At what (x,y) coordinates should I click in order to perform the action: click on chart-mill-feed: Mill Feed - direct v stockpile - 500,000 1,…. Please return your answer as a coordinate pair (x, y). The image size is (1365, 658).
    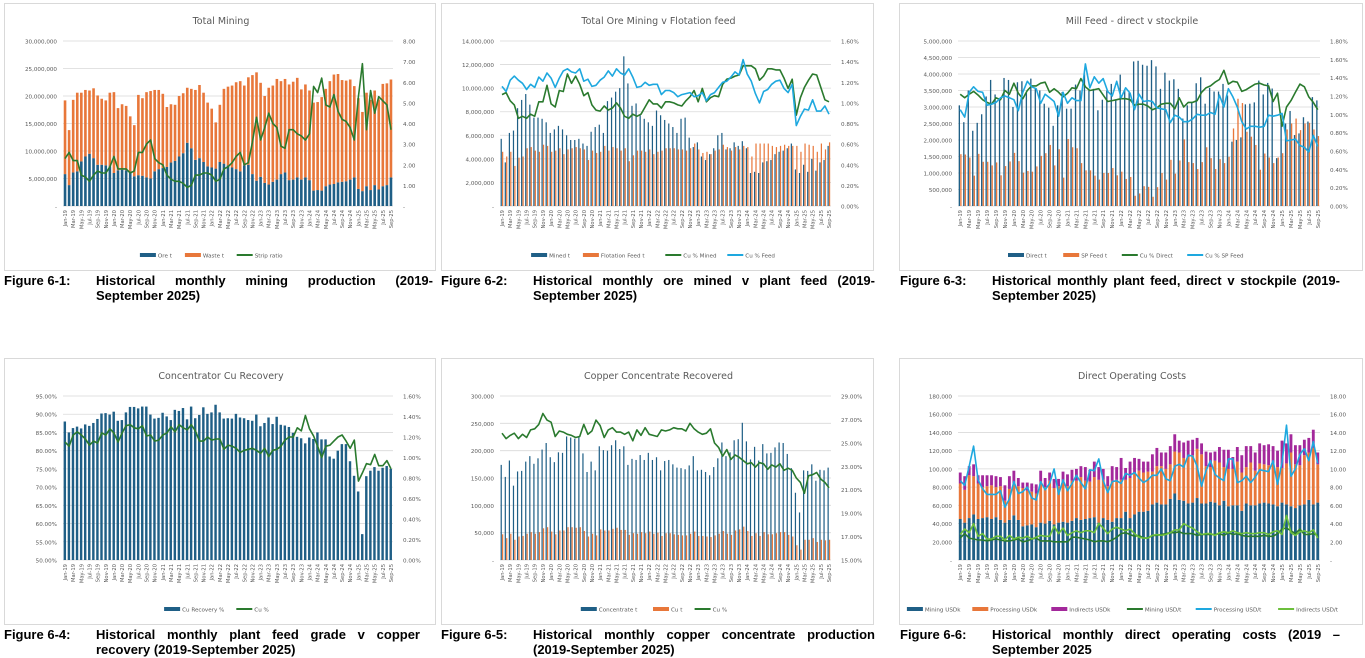
    Looking at the image, I should click on (1136, 138).